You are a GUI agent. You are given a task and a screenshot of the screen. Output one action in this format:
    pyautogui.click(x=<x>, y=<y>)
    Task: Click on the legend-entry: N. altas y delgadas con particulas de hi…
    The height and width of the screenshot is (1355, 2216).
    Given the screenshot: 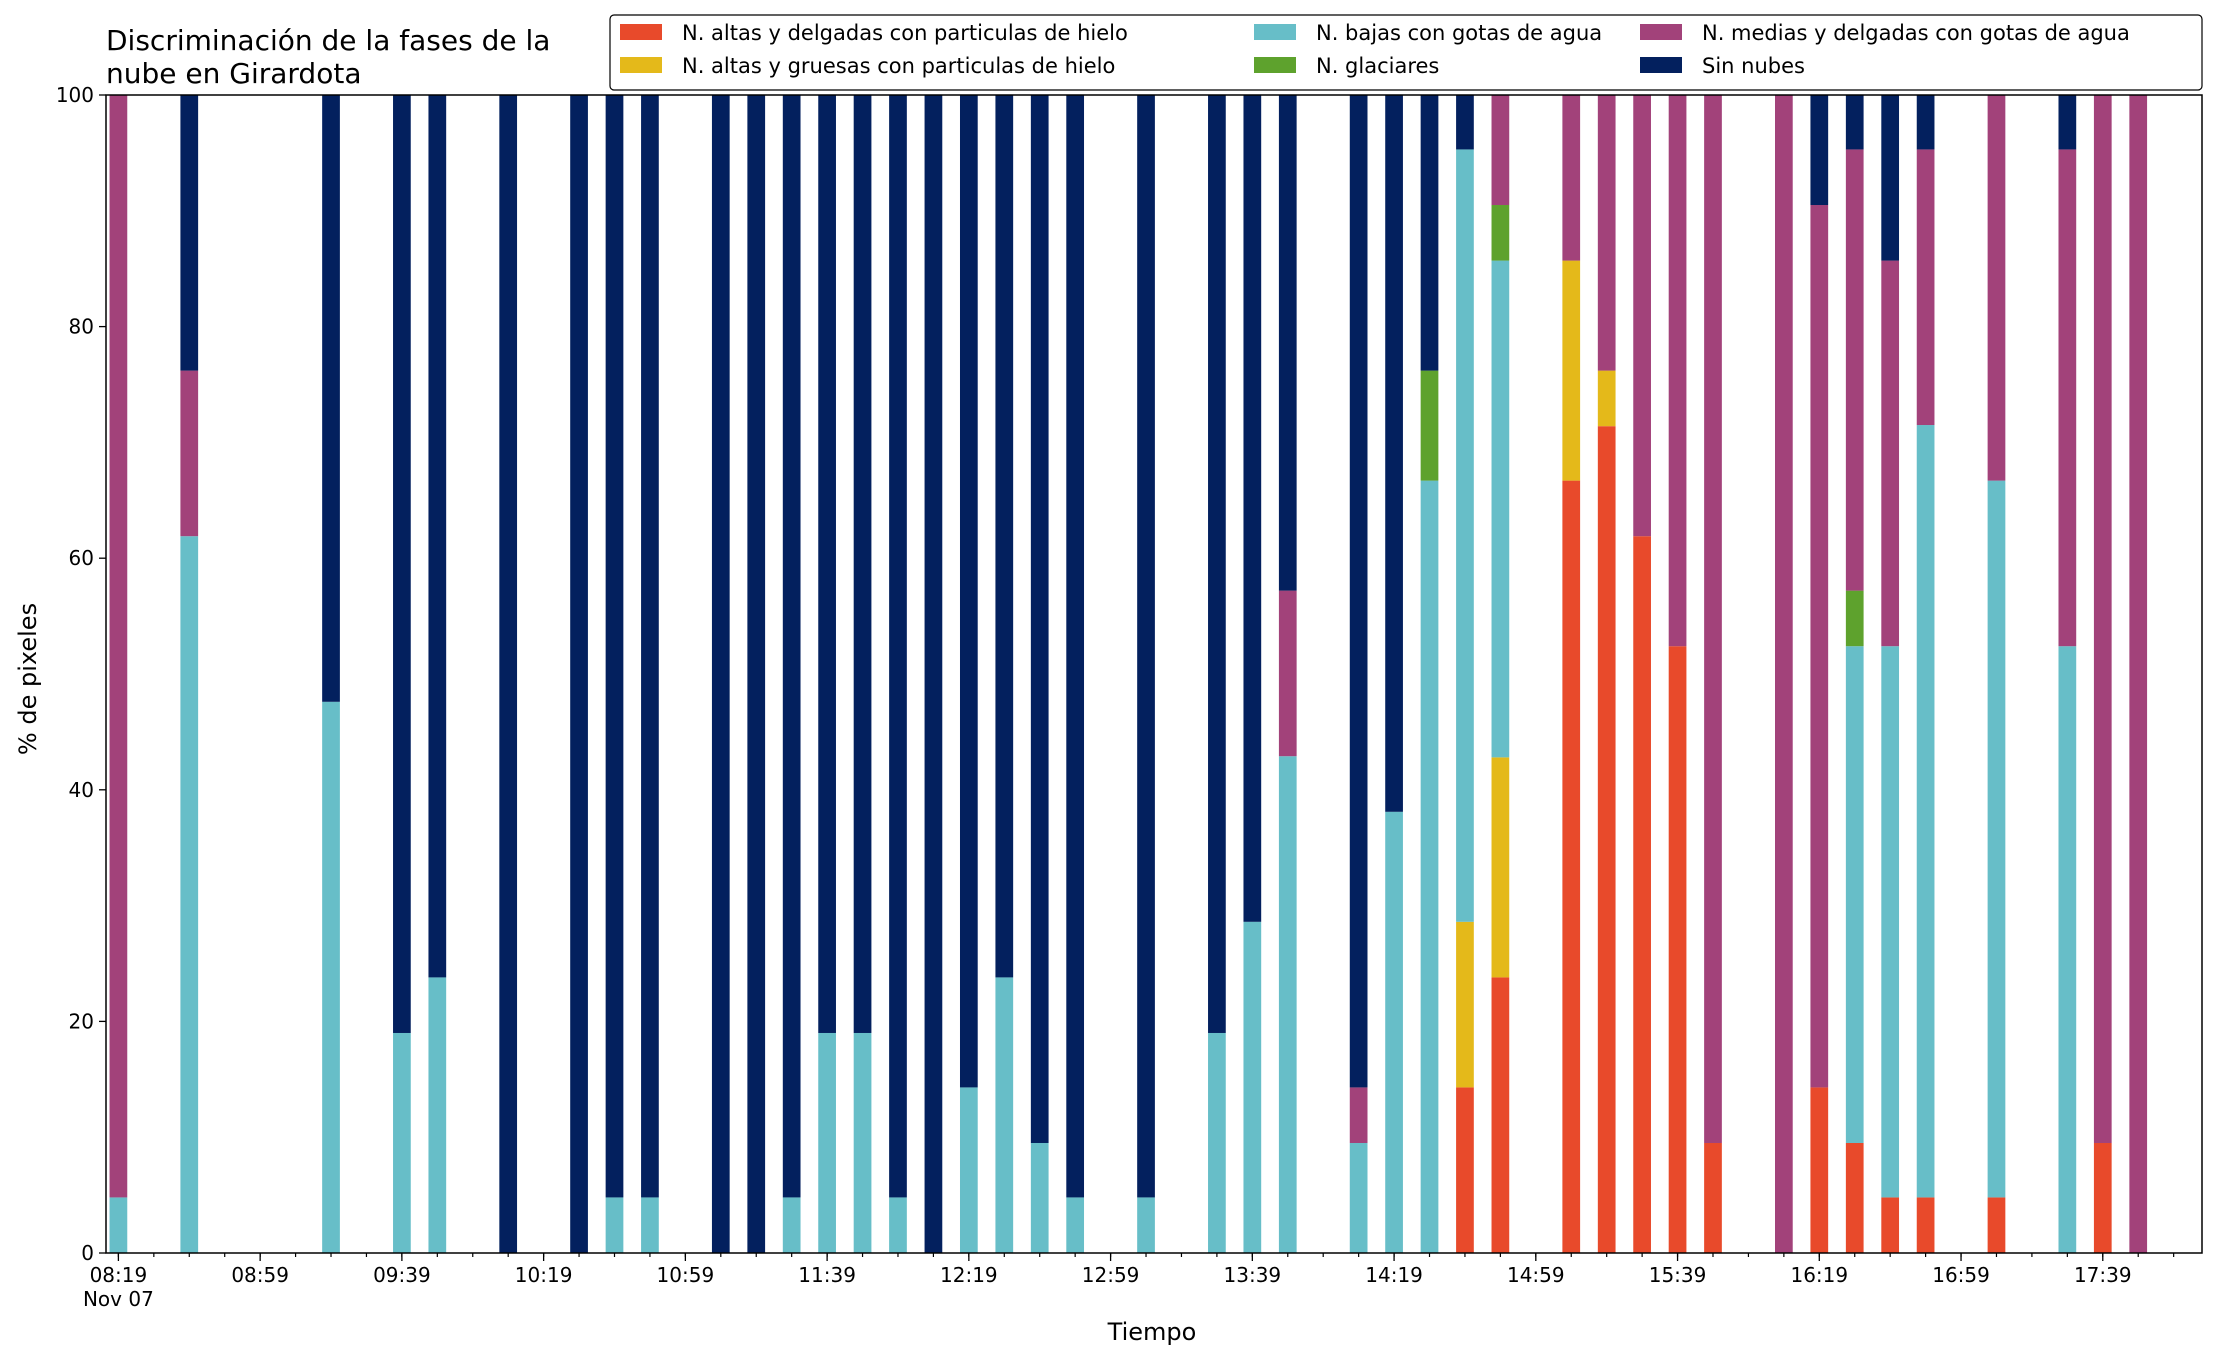 What is the action you would take?
    pyautogui.click(x=874, y=33)
    